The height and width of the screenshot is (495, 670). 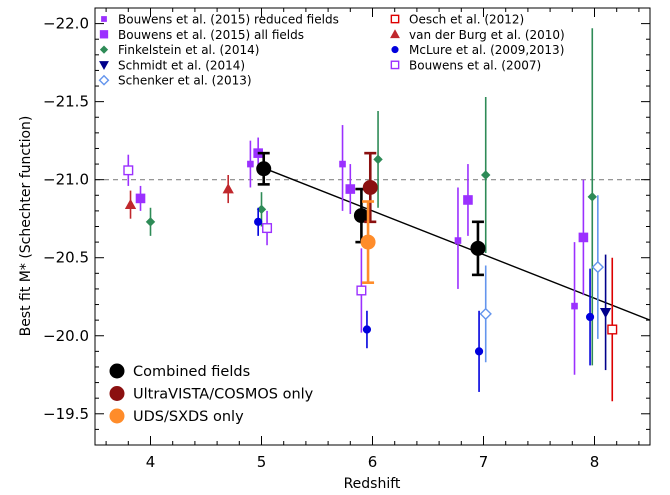 I want to click on x-tick-label: 7, so click(x=484, y=462).